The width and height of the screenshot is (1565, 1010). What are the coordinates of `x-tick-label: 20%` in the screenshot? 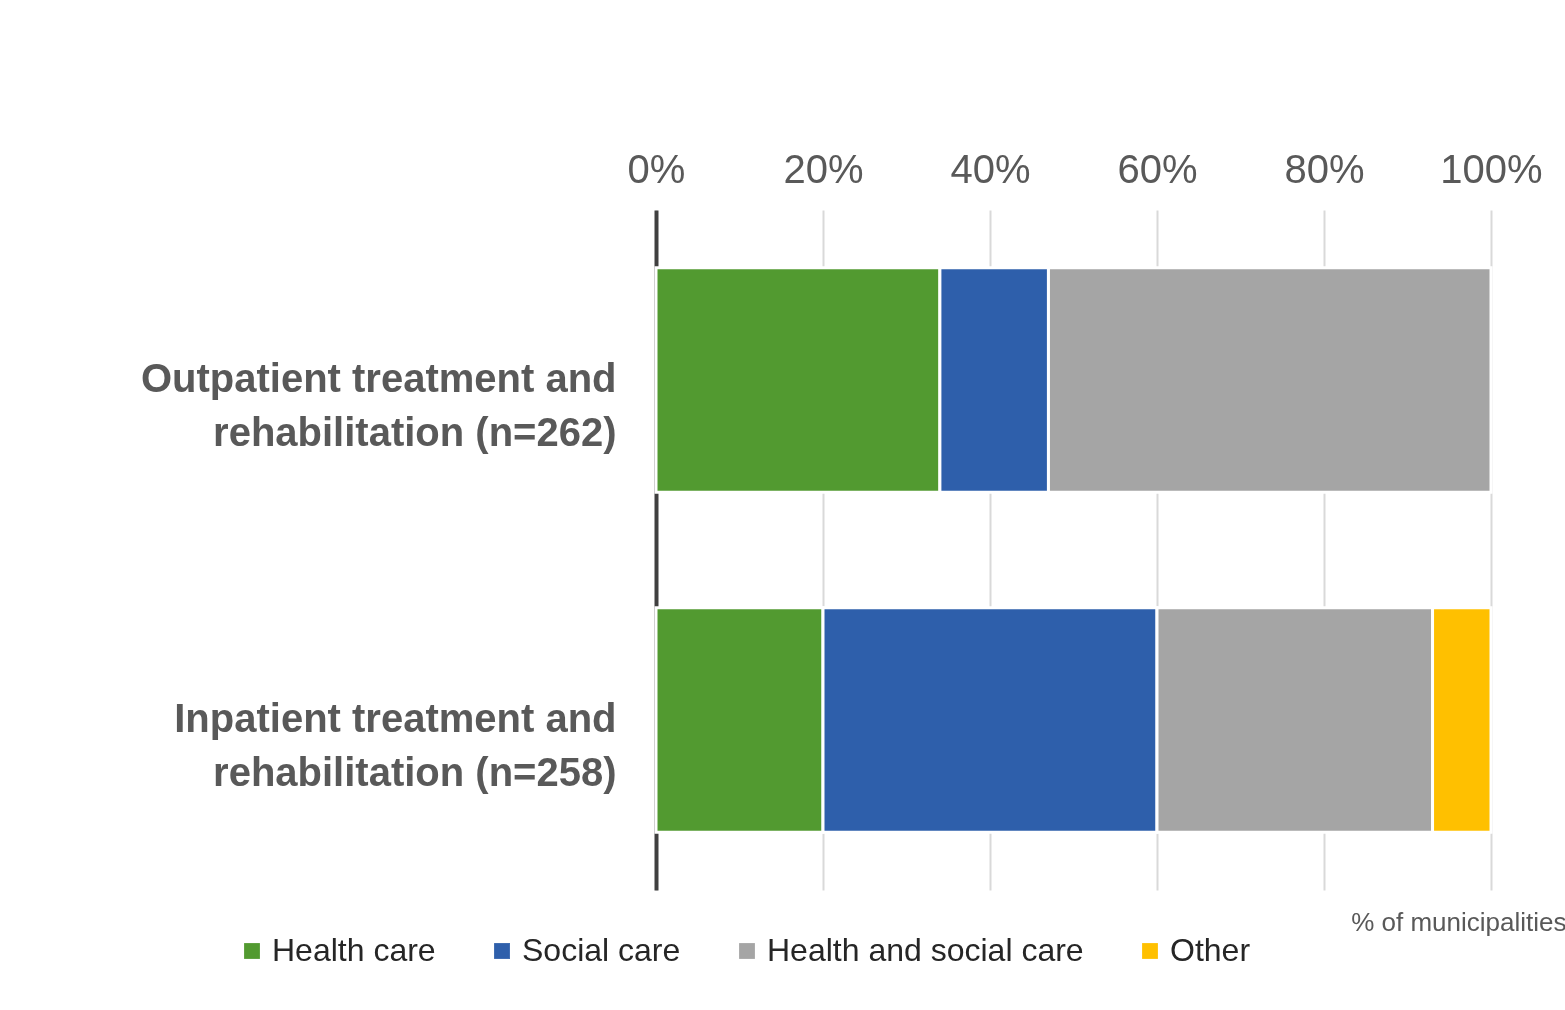 It's located at (823, 168).